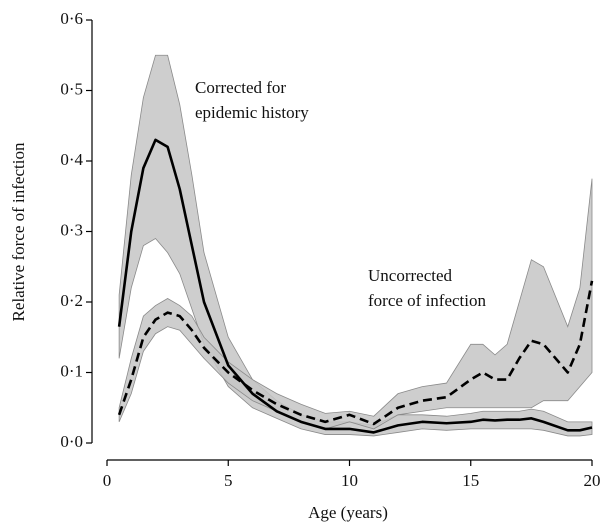  I want to click on x-tick-label: 15, so click(470, 480).